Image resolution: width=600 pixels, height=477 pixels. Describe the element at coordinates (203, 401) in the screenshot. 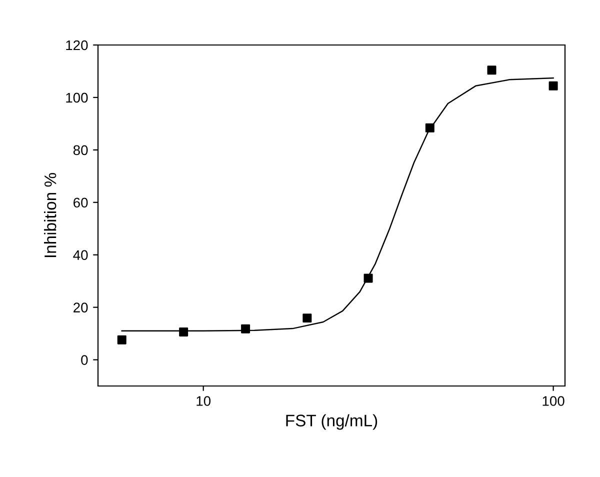

I see `x-tick-label: 10` at that location.